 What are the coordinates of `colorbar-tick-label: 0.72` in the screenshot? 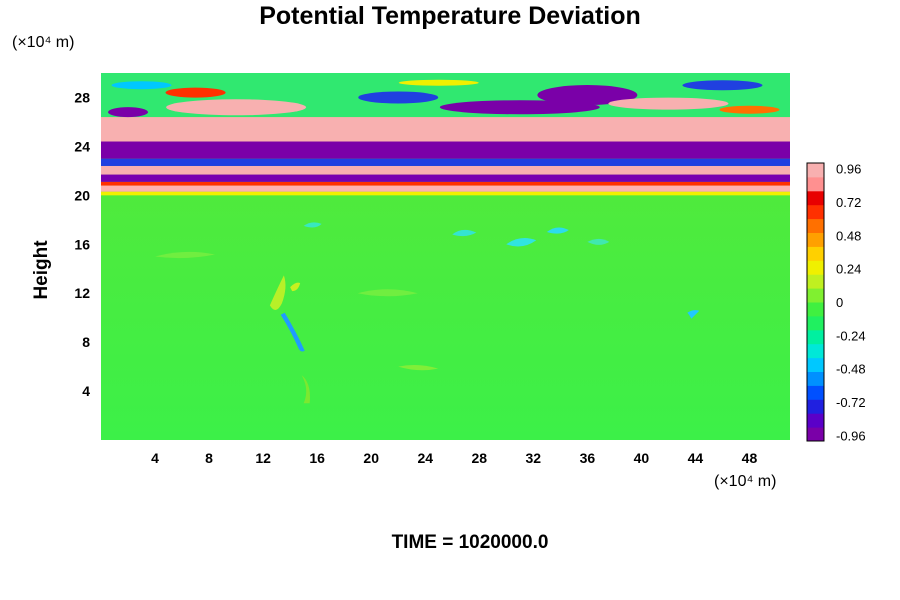 It's located at (848, 202).